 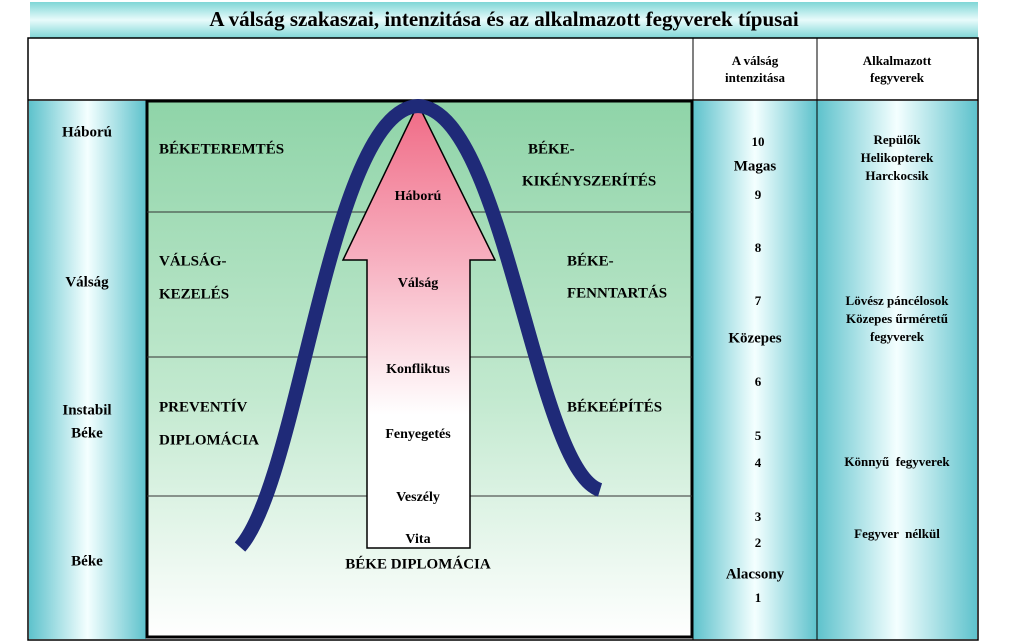 What do you see at coordinates (758, 194) in the screenshot?
I see `label: 9` at bounding box center [758, 194].